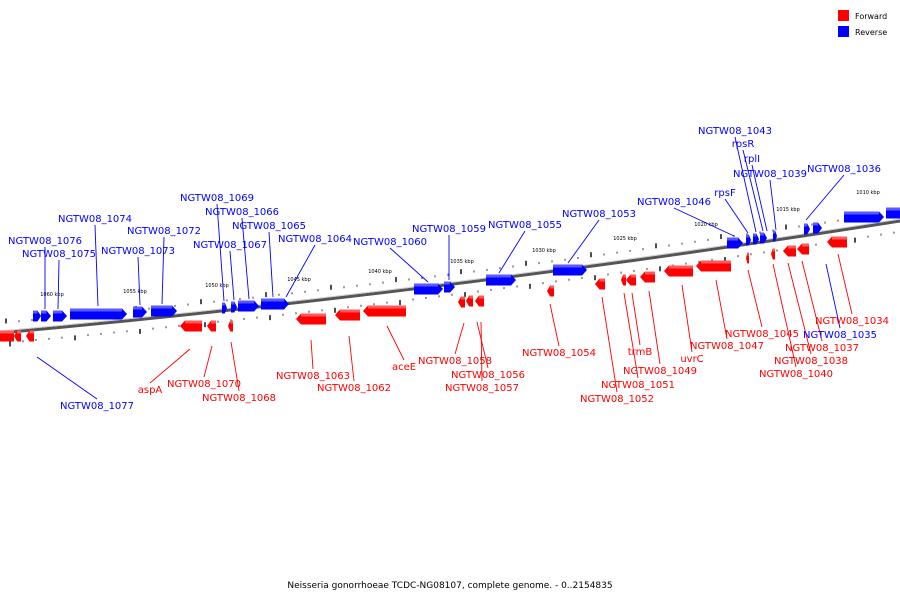 This screenshot has height=600, width=900. Describe the element at coordinates (299, 280) in the screenshot. I see `scale-label: 1045 kbp` at that location.